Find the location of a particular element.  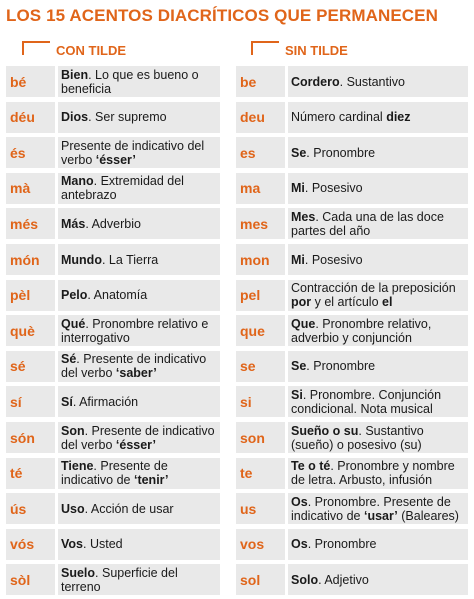

definition: Mi. Posesivo is located at coordinates (378, 188).